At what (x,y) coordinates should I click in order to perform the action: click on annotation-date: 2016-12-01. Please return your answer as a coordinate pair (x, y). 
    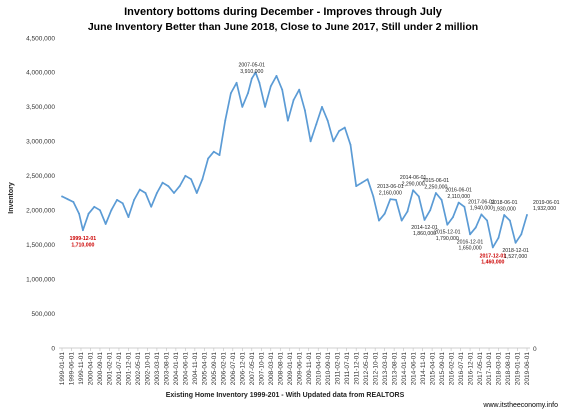
    Looking at the image, I should click on (470, 242).